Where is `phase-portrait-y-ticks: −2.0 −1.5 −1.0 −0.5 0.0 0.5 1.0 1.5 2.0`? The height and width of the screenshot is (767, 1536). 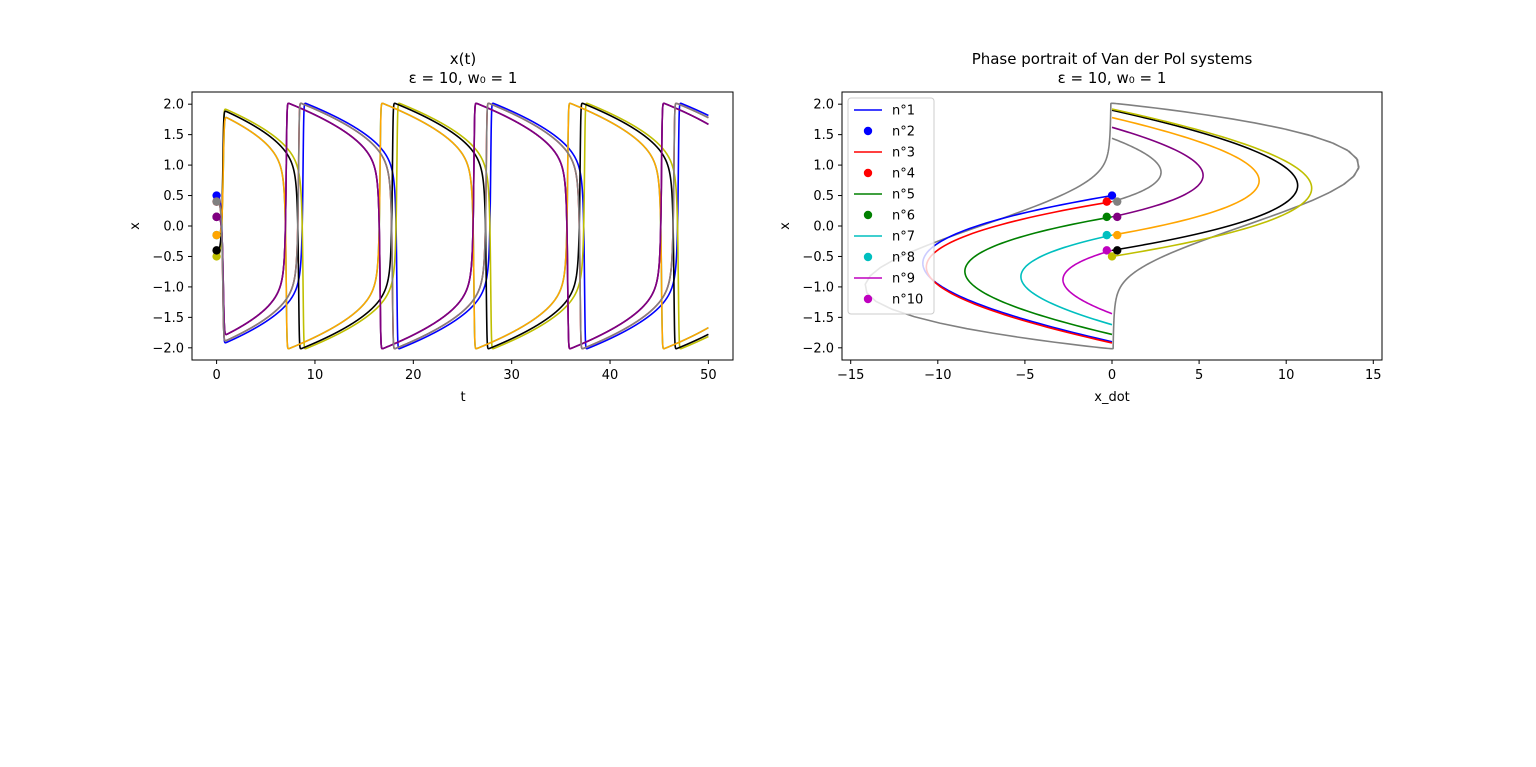 phase-portrait-y-ticks: −2.0 −1.5 −1.0 −0.5 0.0 0.5 1.0 1.5 2.0 is located at coordinates (822, 227).